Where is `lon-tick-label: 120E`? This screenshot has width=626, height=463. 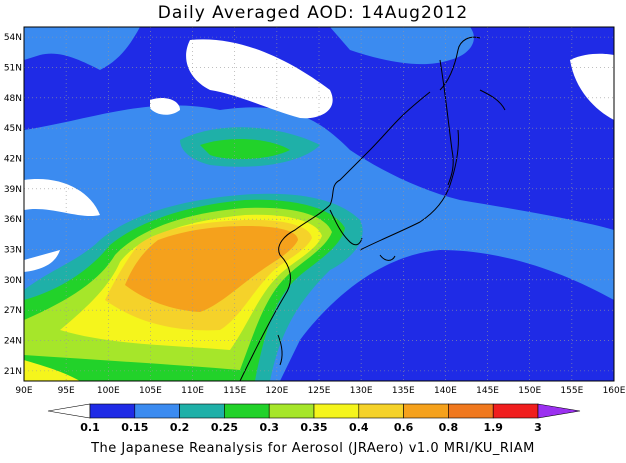 lon-tick-label: 120E is located at coordinates (276, 391).